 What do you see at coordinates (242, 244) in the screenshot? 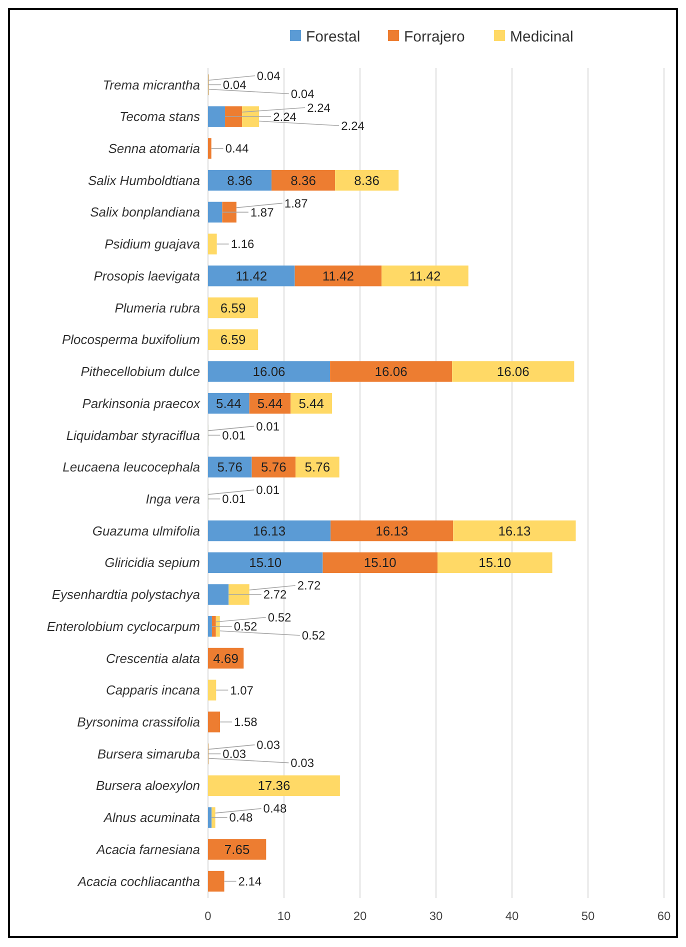
I see `data-label: 1.16` at bounding box center [242, 244].